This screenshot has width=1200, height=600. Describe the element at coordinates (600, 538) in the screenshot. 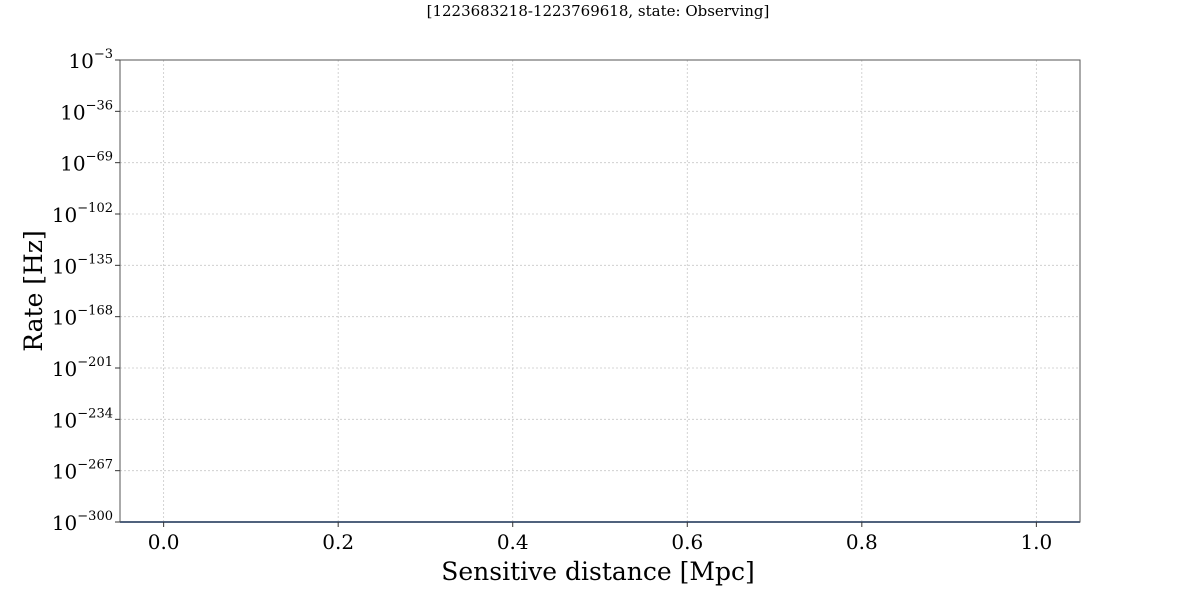

I see `x-axis-ticks: 0.0 0.2 0.4 0.6 0.8 1.0` at that location.